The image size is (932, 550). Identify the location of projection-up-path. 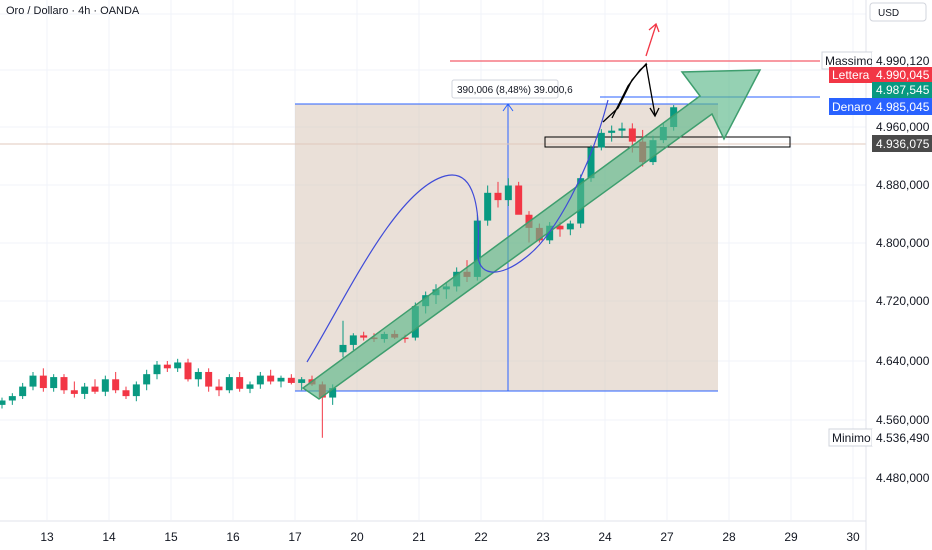
(629, 91).